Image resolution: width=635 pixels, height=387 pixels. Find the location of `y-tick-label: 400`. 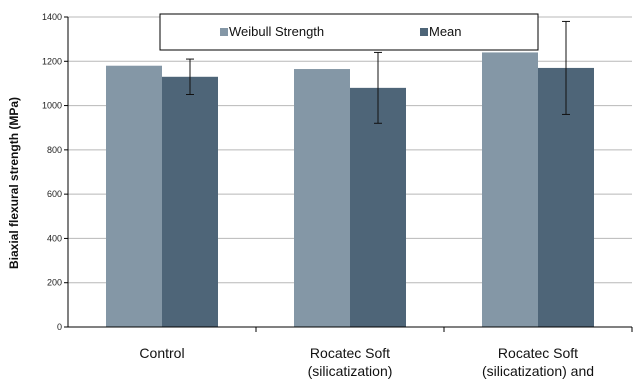

y-tick-label: 400 is located at coordinates (54, 238).